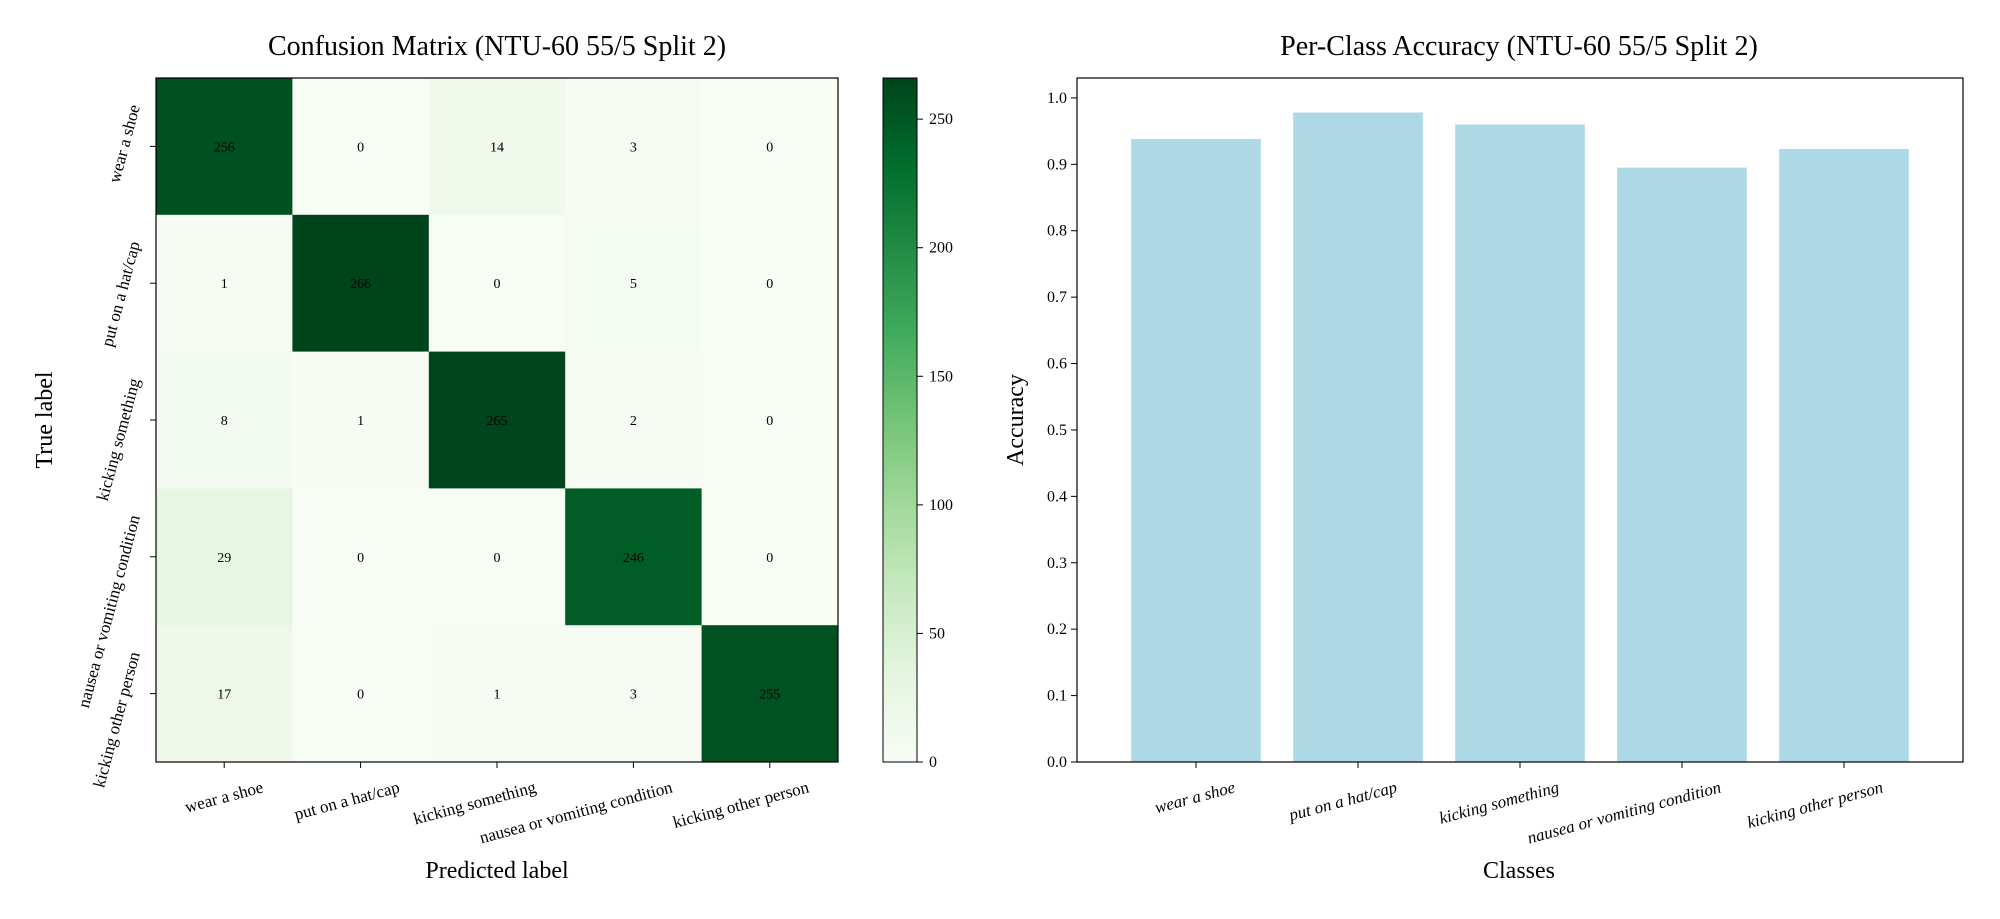 This screenshot has height=919, width=2000. Describe the element at coordinates (1057, 430) in the screenshot. I see `y-tick-label: 0.5` at that location.